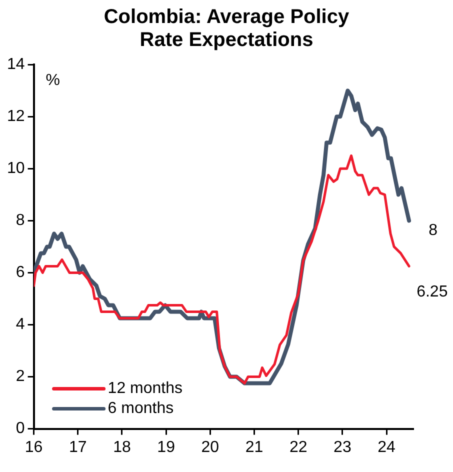 This screenshot has width=453, height=472. What do you see at coordinates (20, 325) in the screenshot?
I see `y-tick-label: 4` at bounding box center [20, 325].